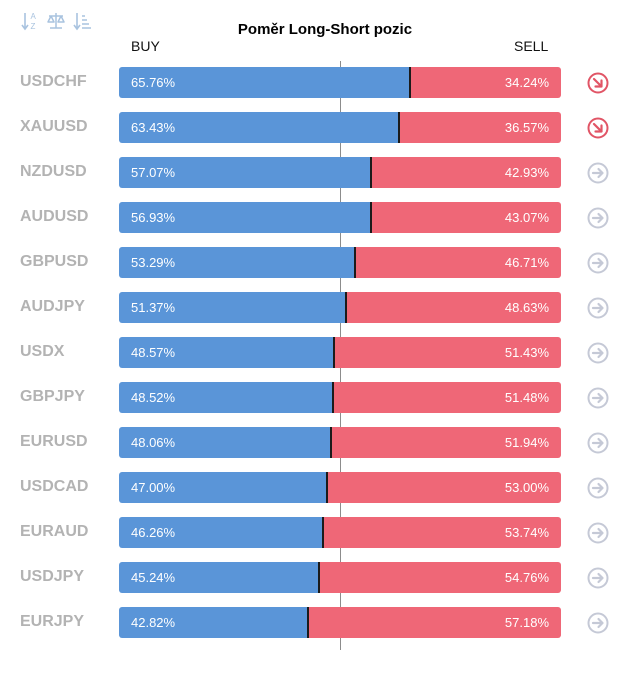  What do you see at coordinates (54, 126) in the screenshot?
I see `symbol-label: XAUUSD` at bounding box center [54, 126].